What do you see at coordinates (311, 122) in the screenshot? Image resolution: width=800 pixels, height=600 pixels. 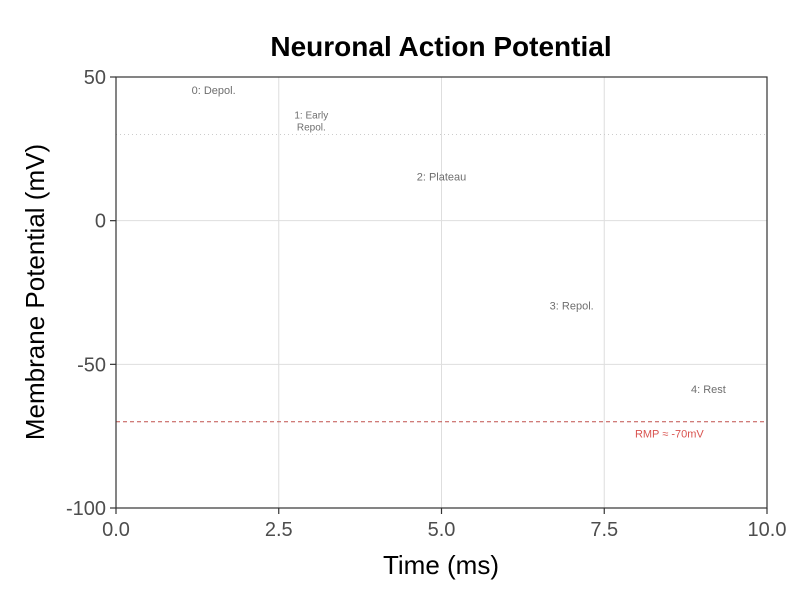 I see `phase-label: 1: Early Repol.` at bounding box center [311, 122].